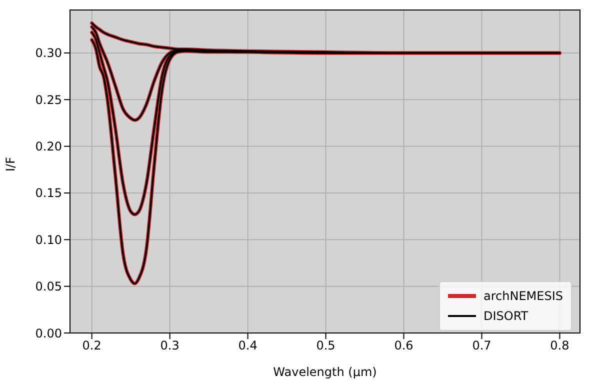 Image resolution: width=590 pixels, height=390 pixels. Describe the element at coordinates (482, 345) in the screenshot. I see `x-tick-label: 0.7` at that location.